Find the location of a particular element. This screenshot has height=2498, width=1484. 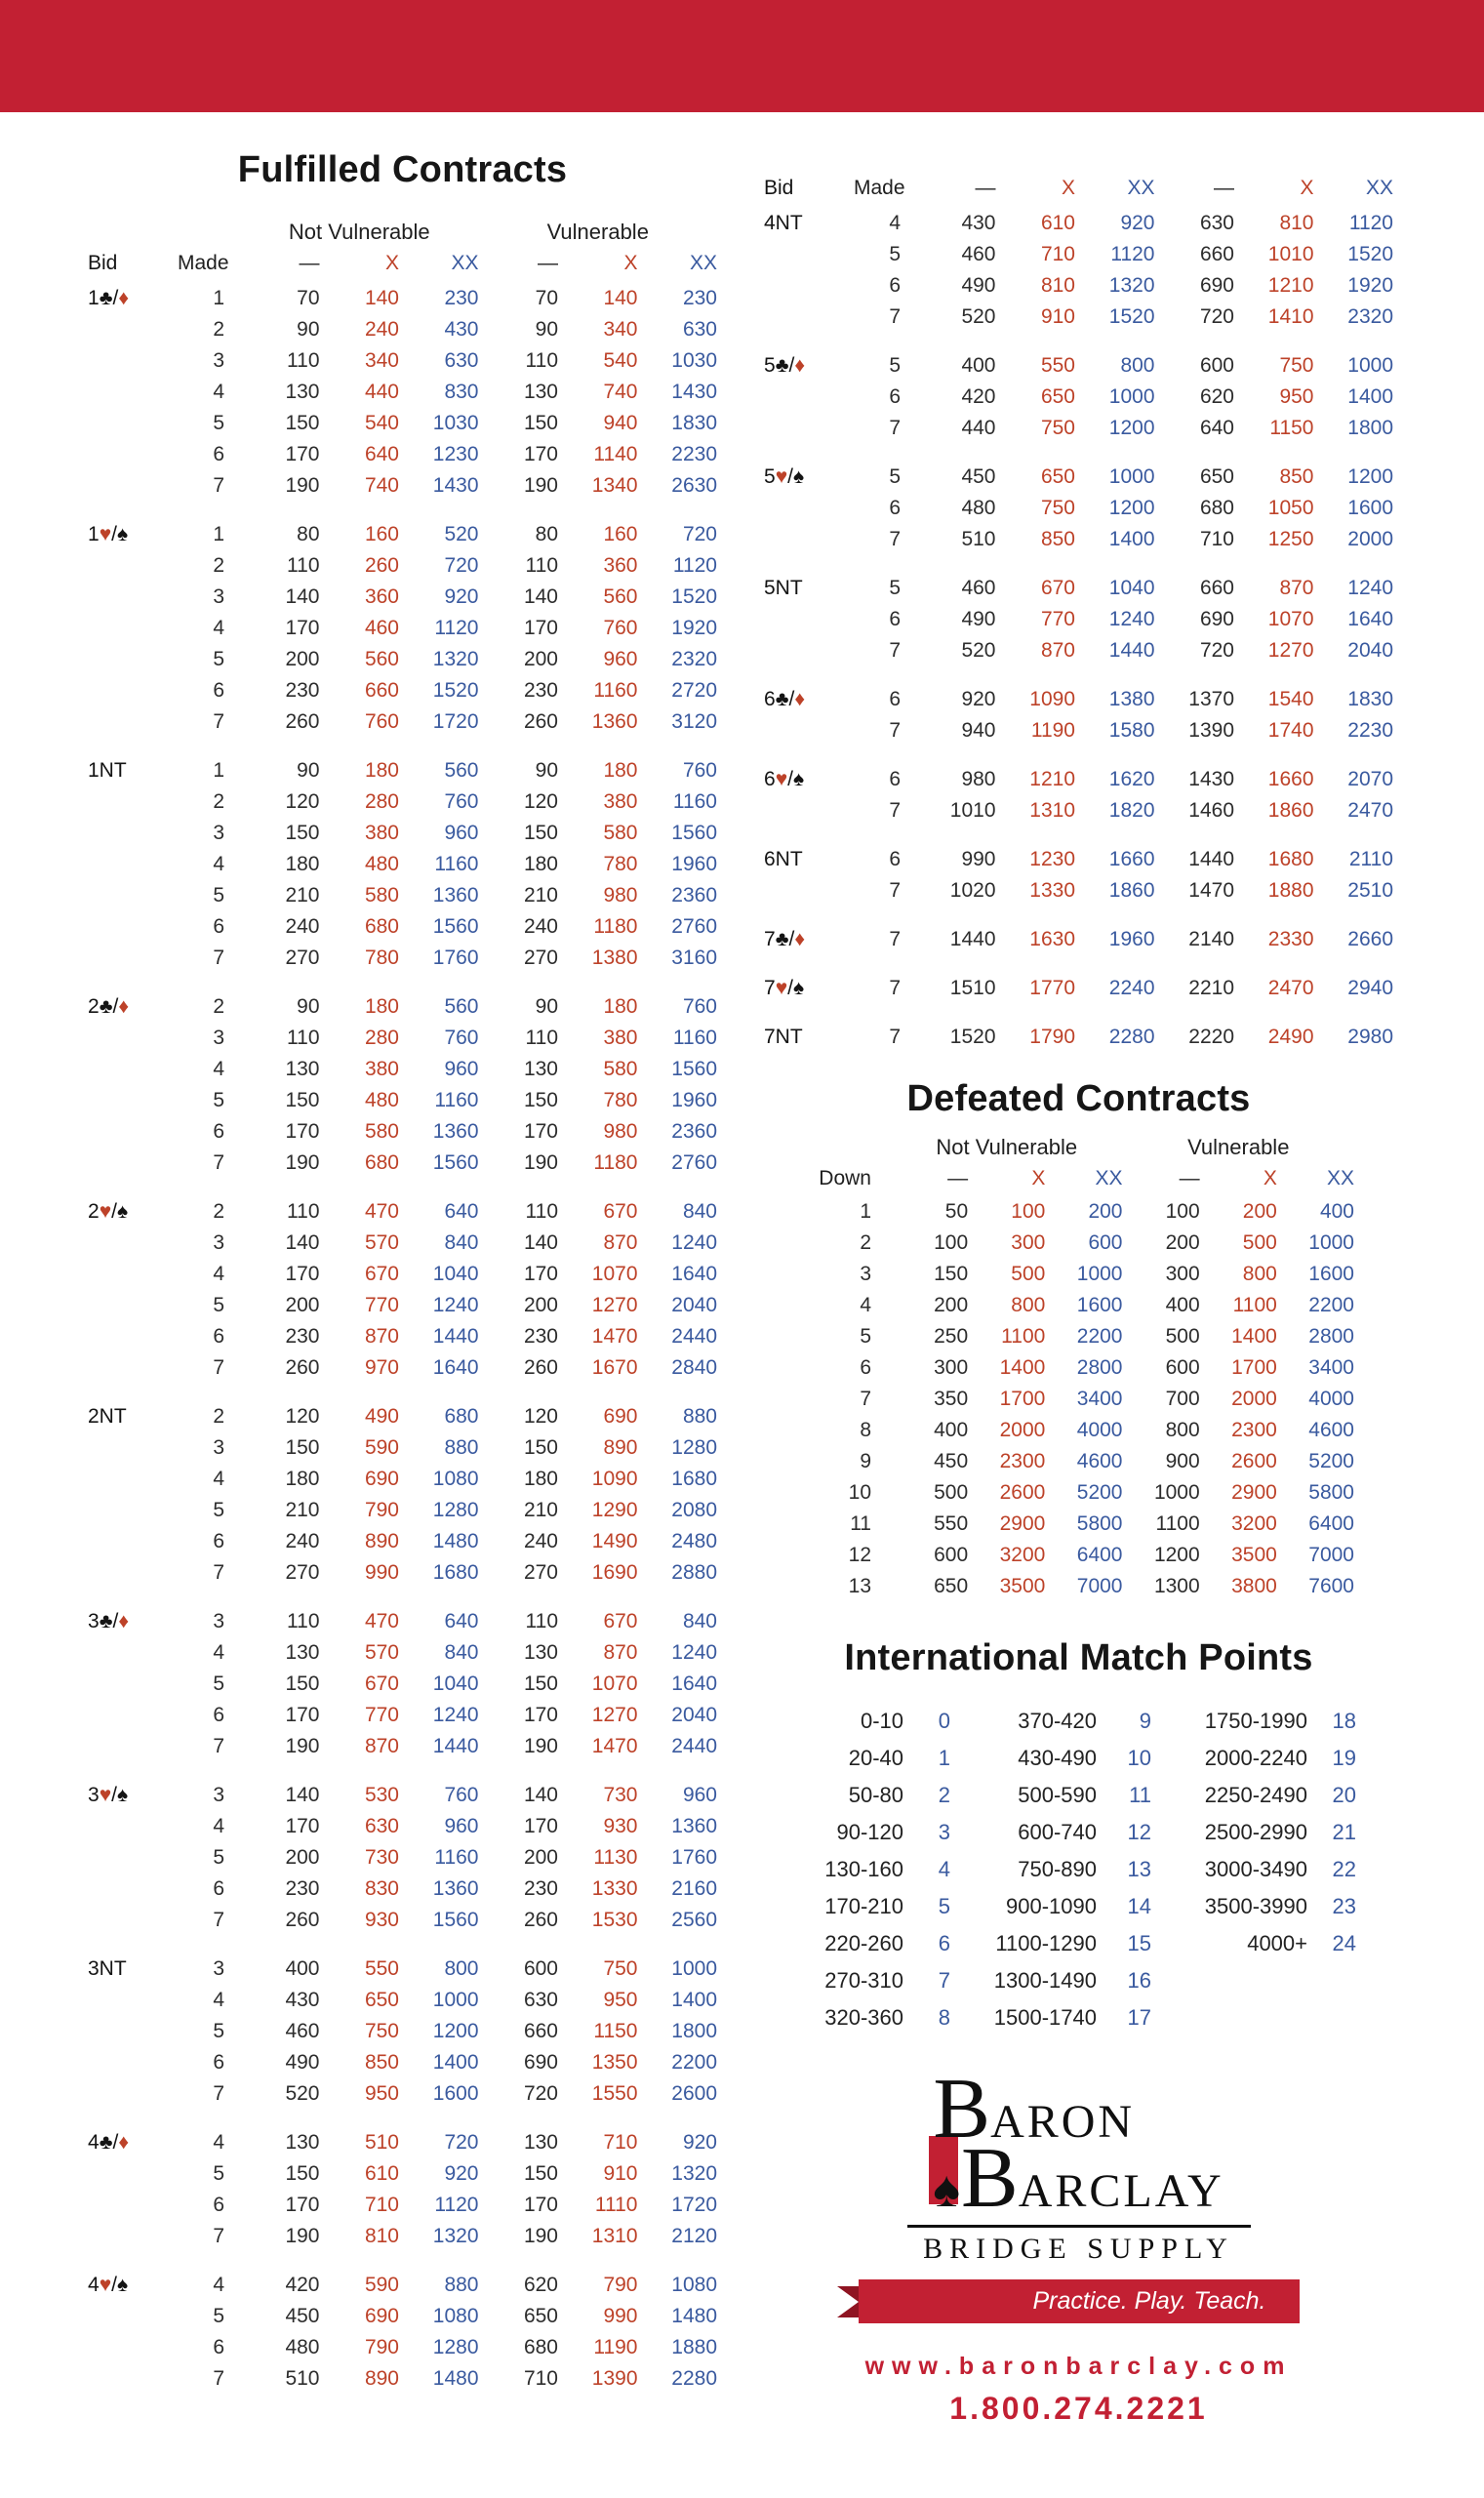

nv-redoubled-score: 1320 is located at coordinates (455, 2236).